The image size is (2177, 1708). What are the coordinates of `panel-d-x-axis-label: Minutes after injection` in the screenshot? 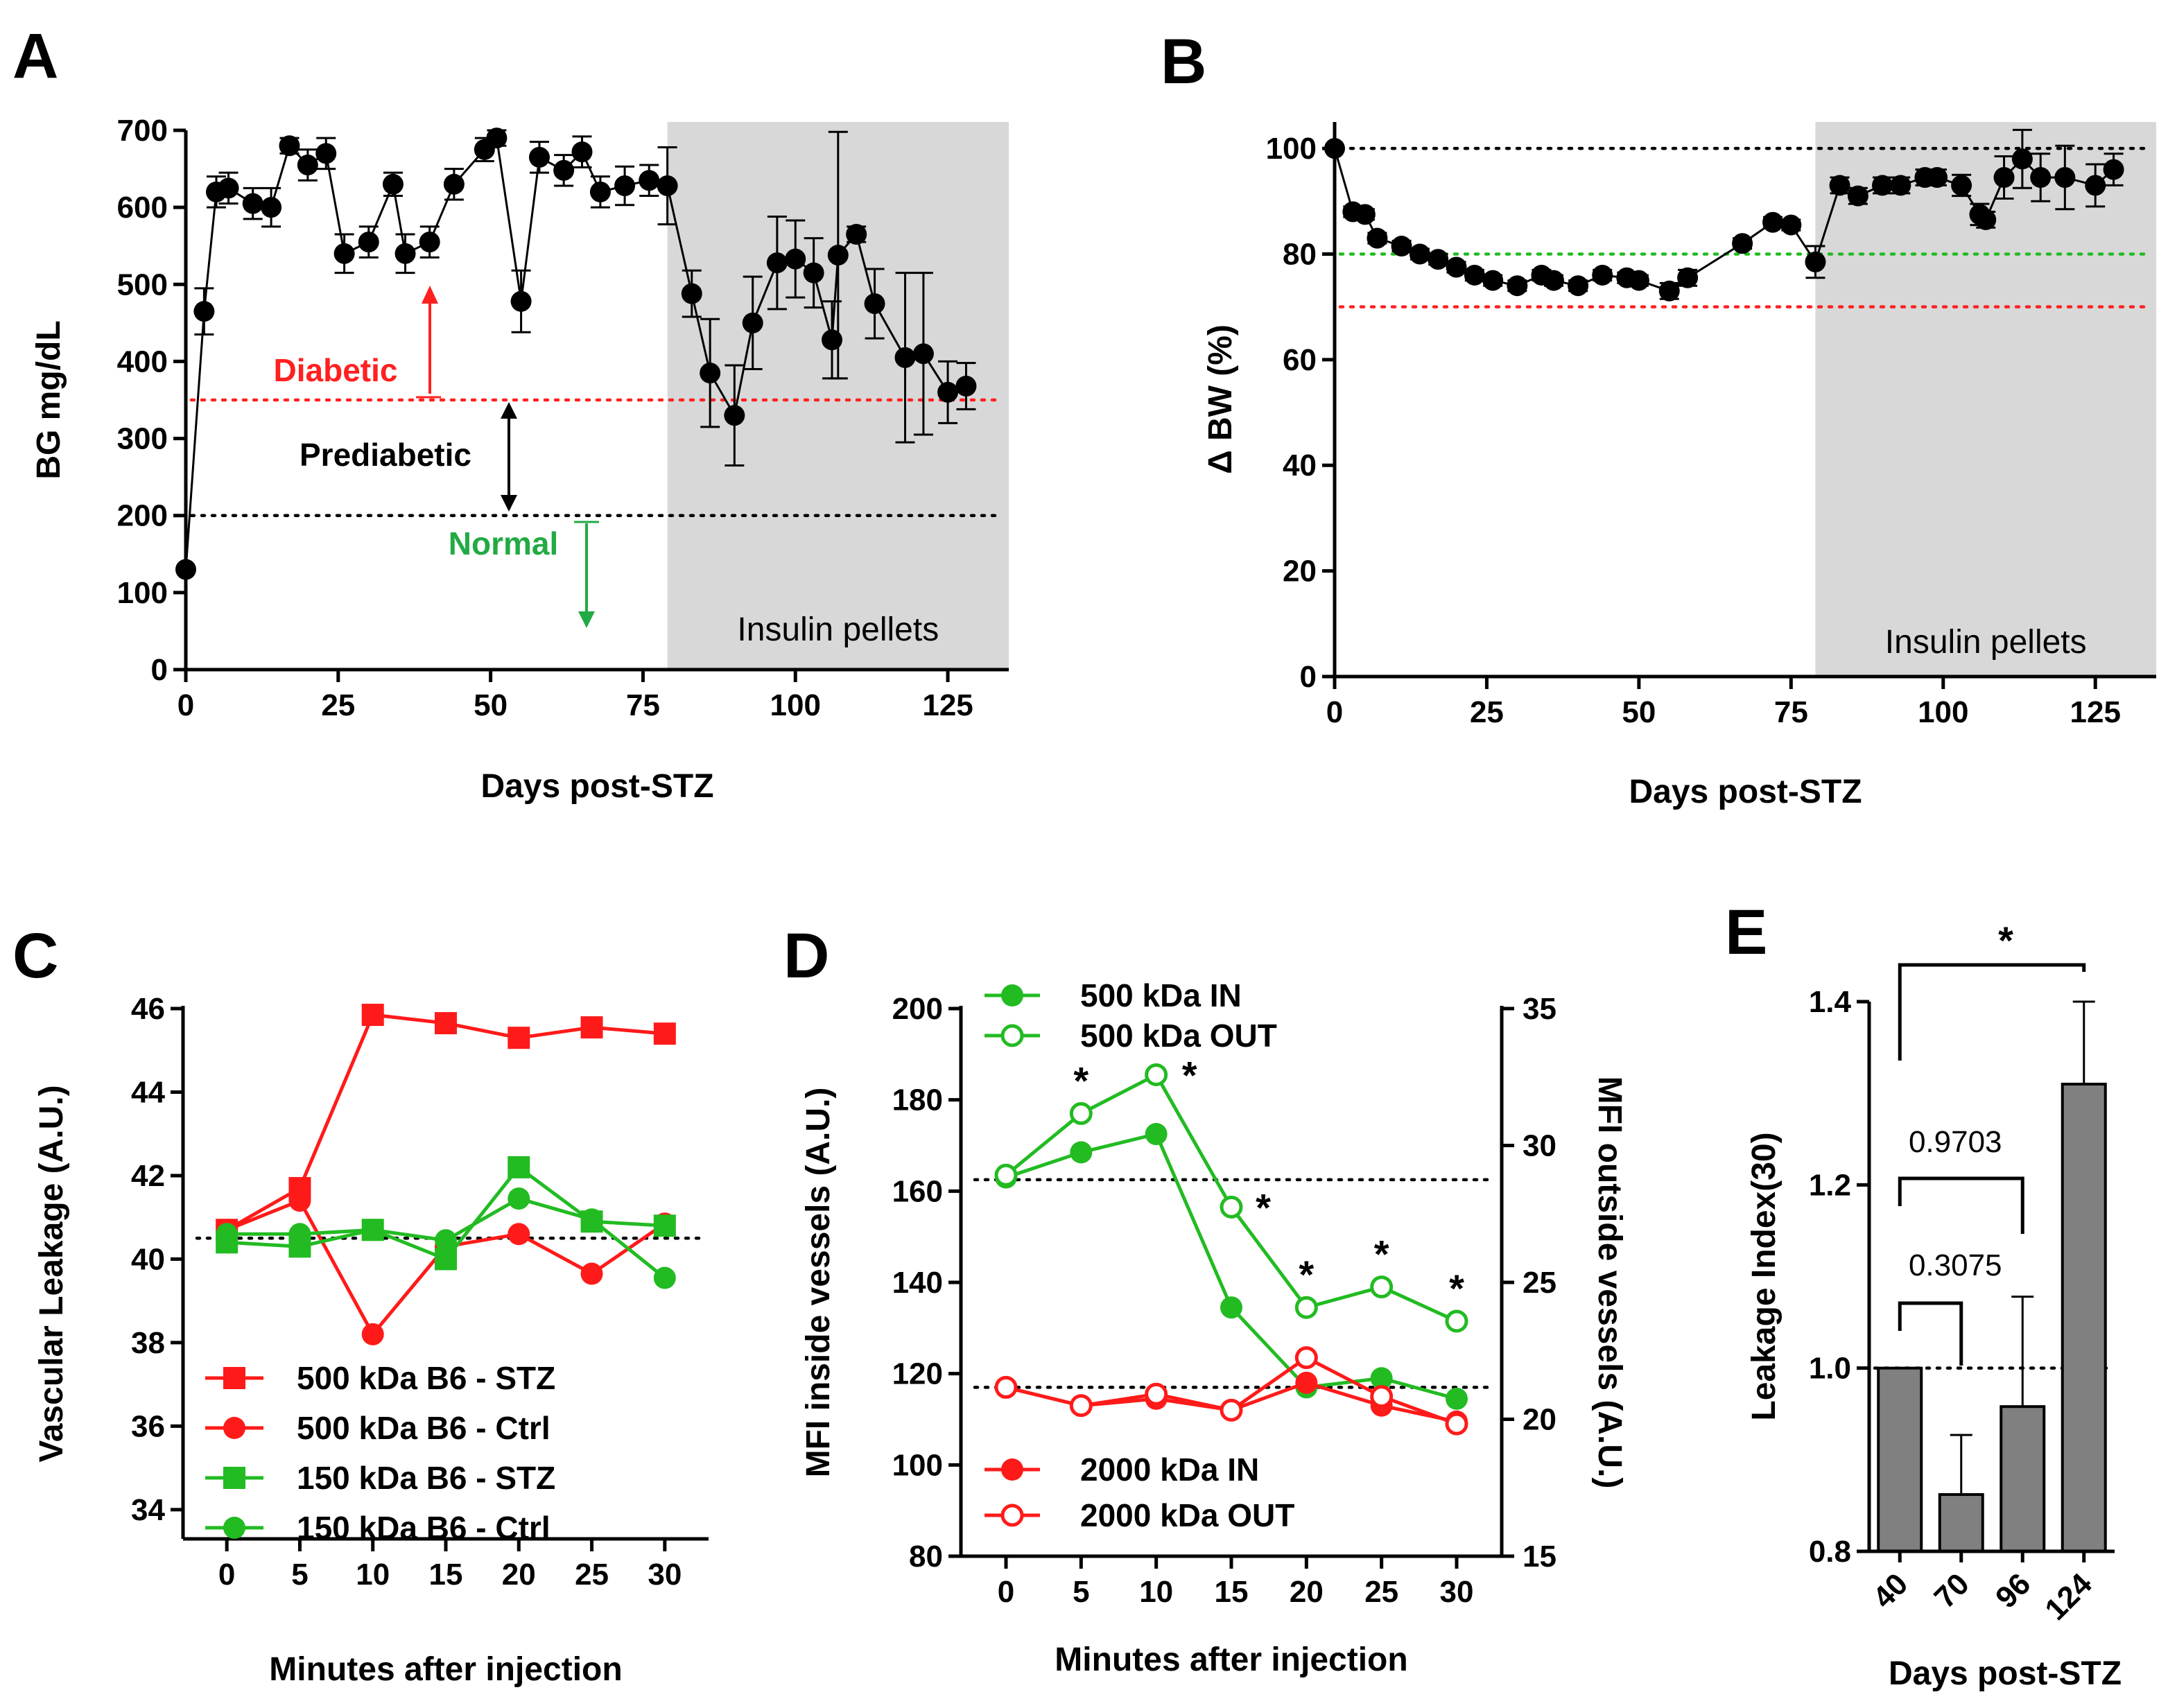 It's located at (1231, 1660).